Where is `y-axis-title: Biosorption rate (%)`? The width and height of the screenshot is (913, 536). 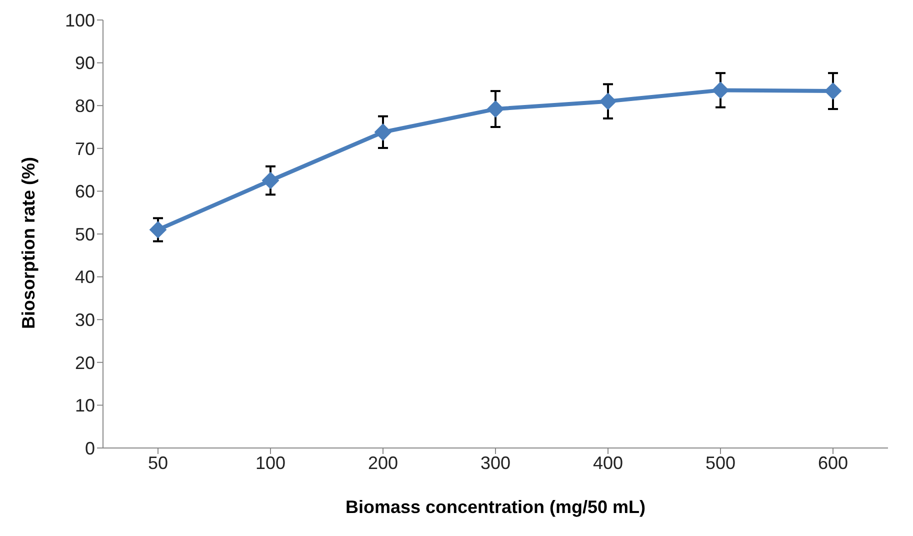 y-axis-title: Biosorption rate (%) is located at coordinates (28, 242).